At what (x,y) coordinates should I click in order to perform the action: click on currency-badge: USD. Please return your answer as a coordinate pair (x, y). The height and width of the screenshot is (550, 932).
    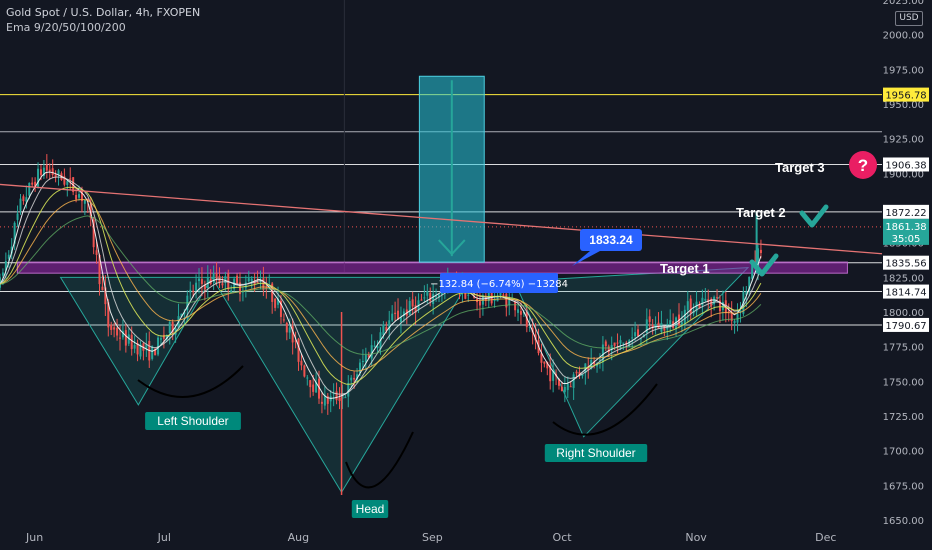
    Looking at the image, I should click on (909, 18).